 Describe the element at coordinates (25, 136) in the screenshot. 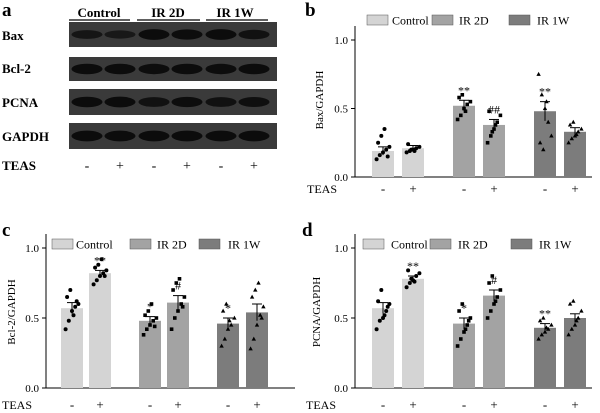

I see `blot-row-label-gapdh: GAPDH` at that location.